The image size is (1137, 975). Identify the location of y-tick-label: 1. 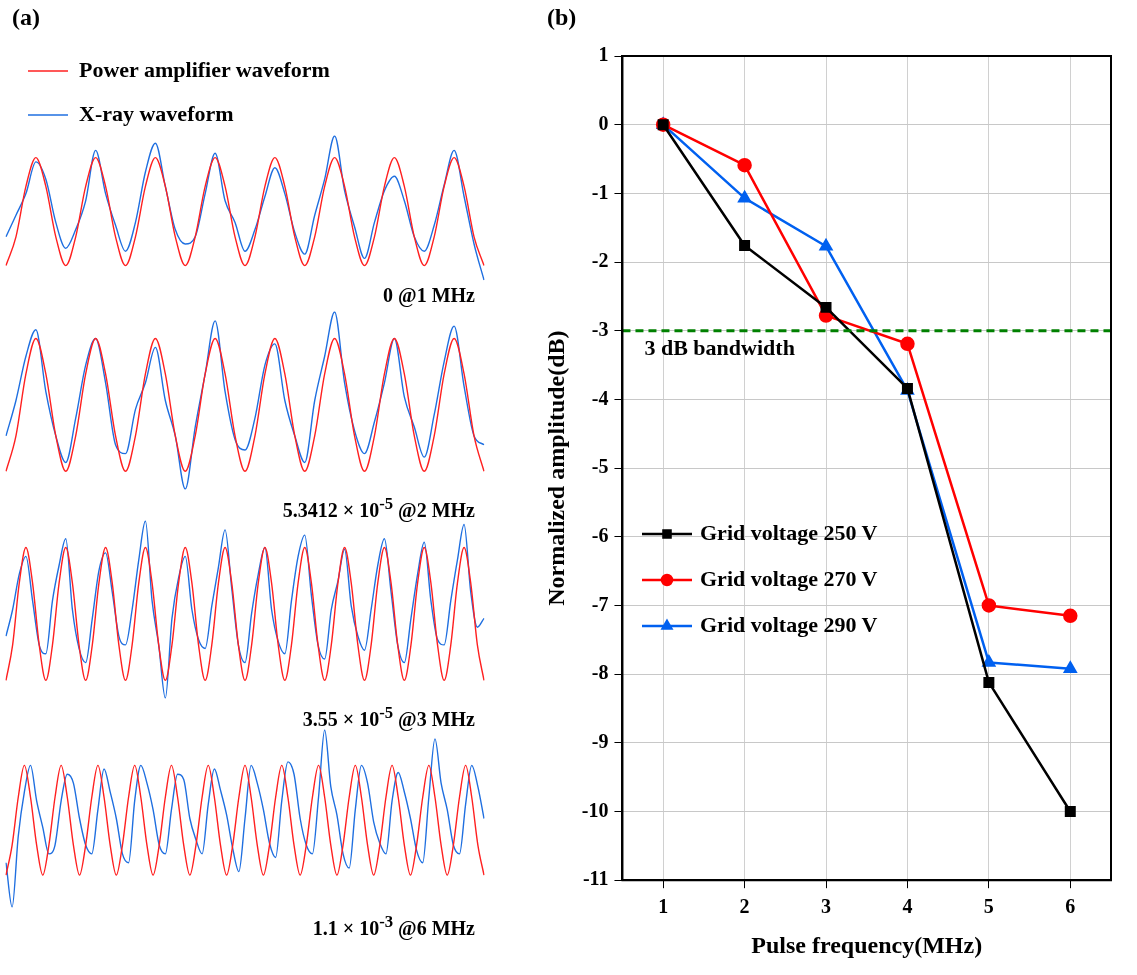
(603, 54).